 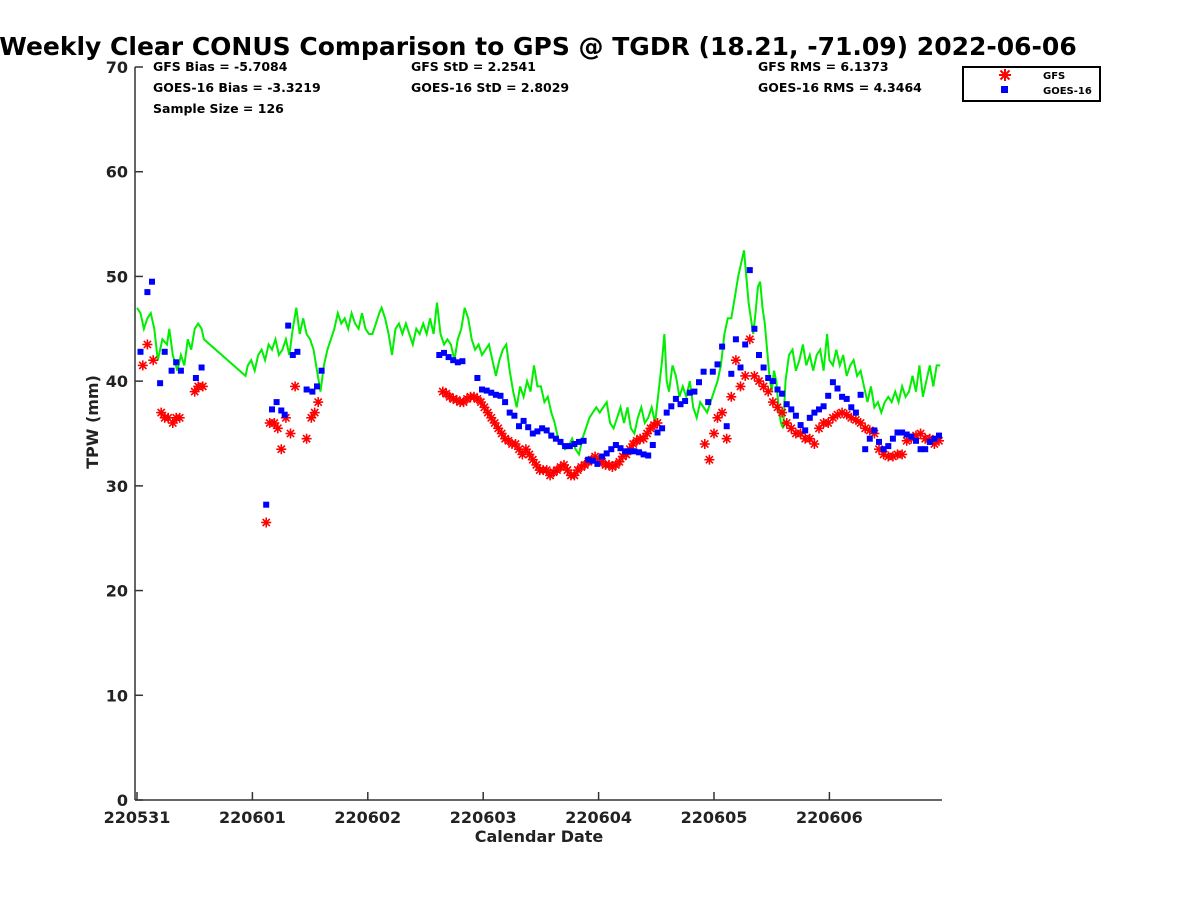 I want to click on y-tick-label: 10, so click(x=117, y=695).